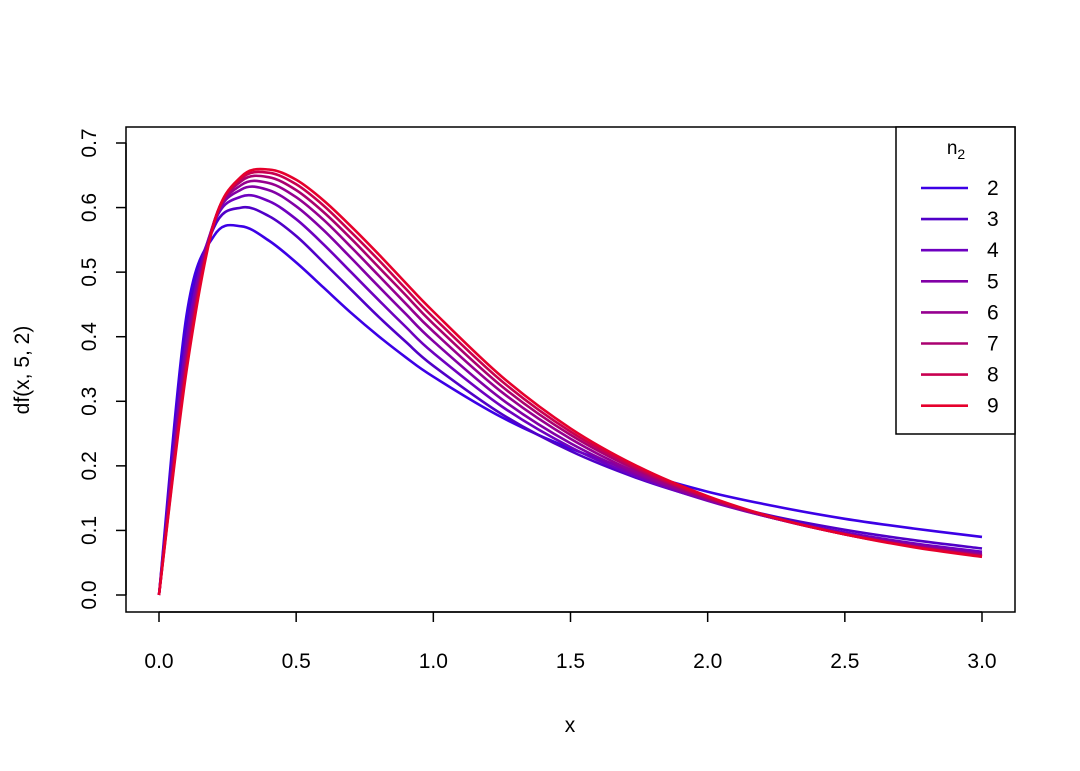 The image size is (1080, 771). Describe the element at coordinates (570, 661) in the screenshot. I see `x-tick-label: 1.5` at that location.